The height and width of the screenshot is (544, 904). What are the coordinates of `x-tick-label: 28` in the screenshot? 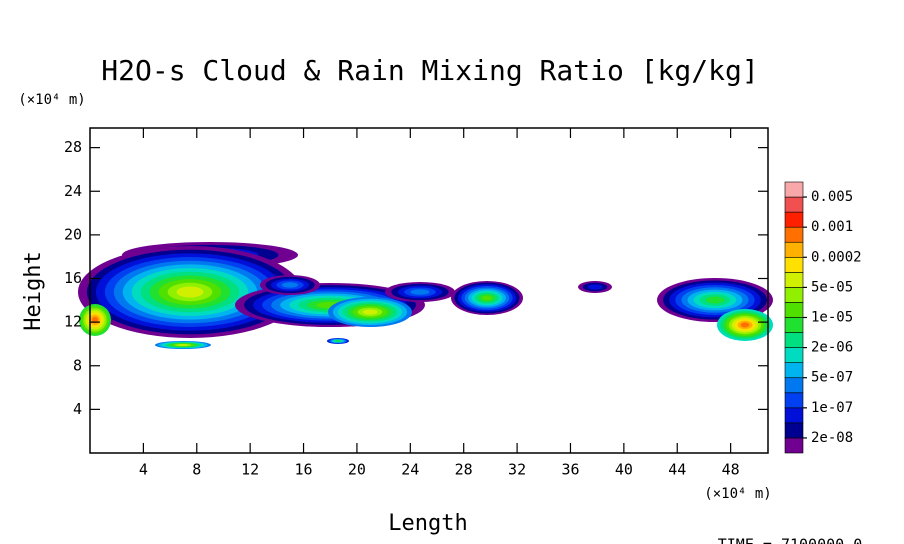 It's located at (464, 470).